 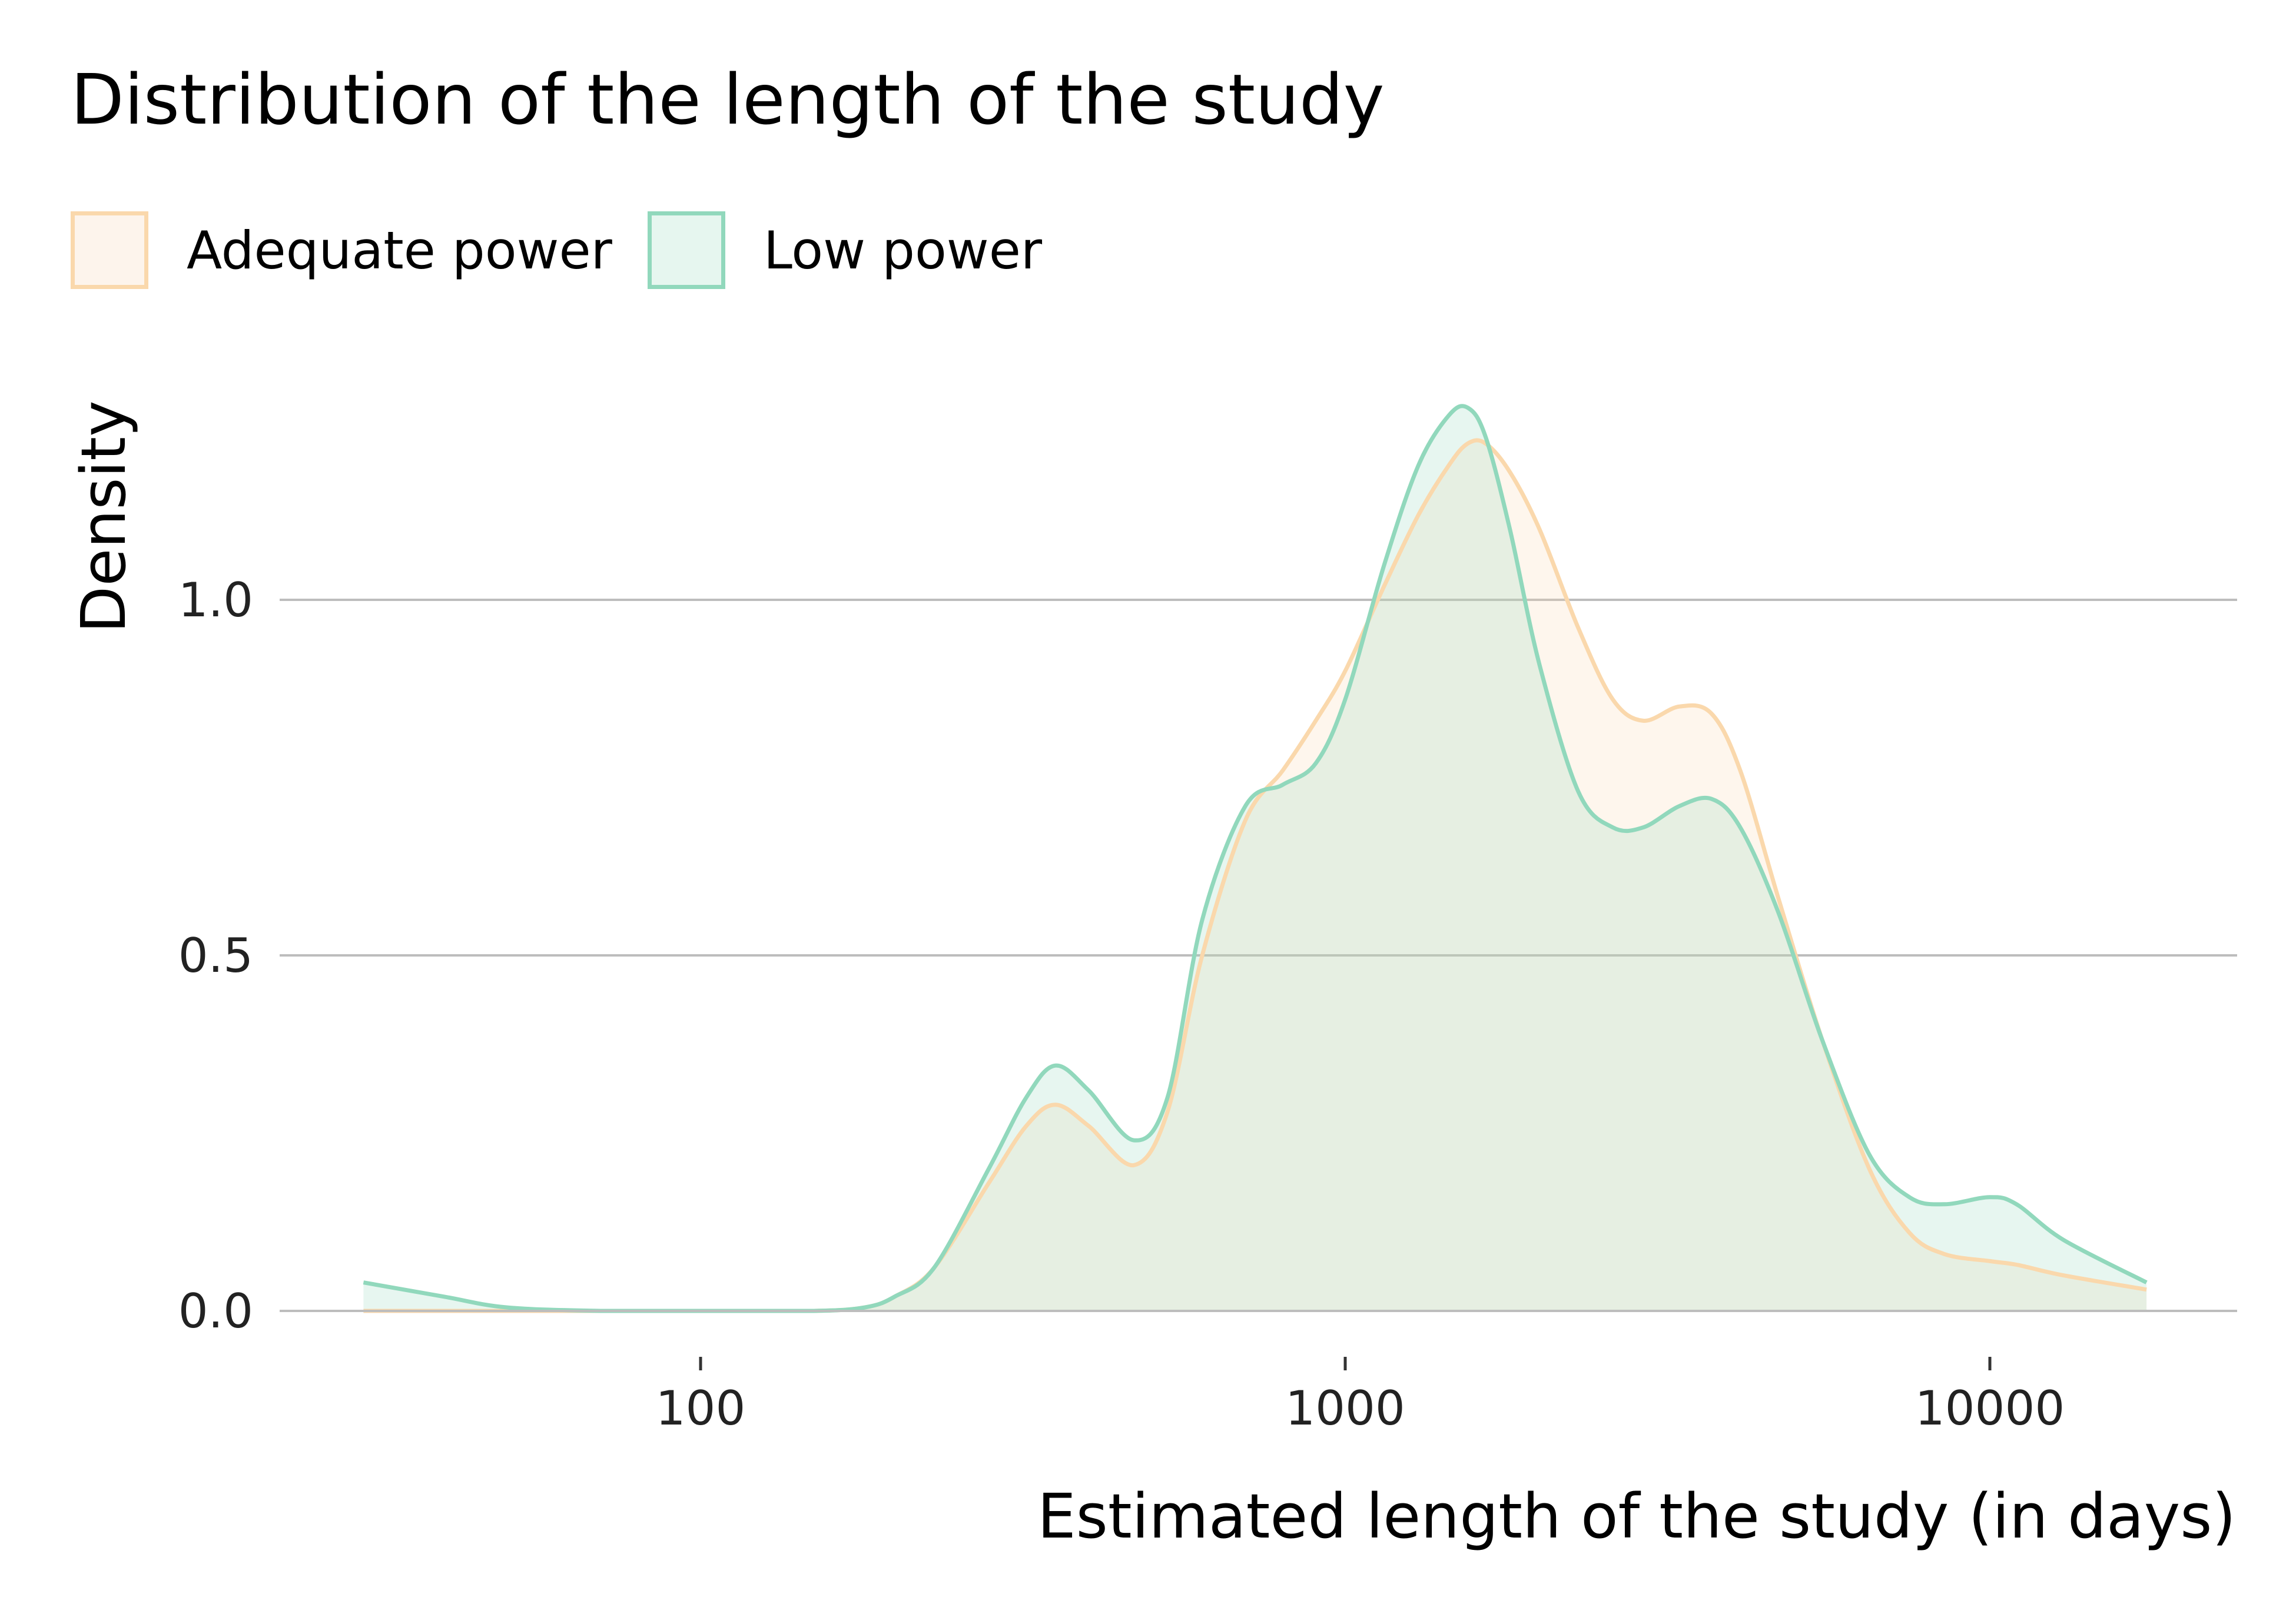 What do you see at coordinates (215, 600) in the screenshot?
I see `y-tick-label: 1.0` at bounding box center [215, 600].